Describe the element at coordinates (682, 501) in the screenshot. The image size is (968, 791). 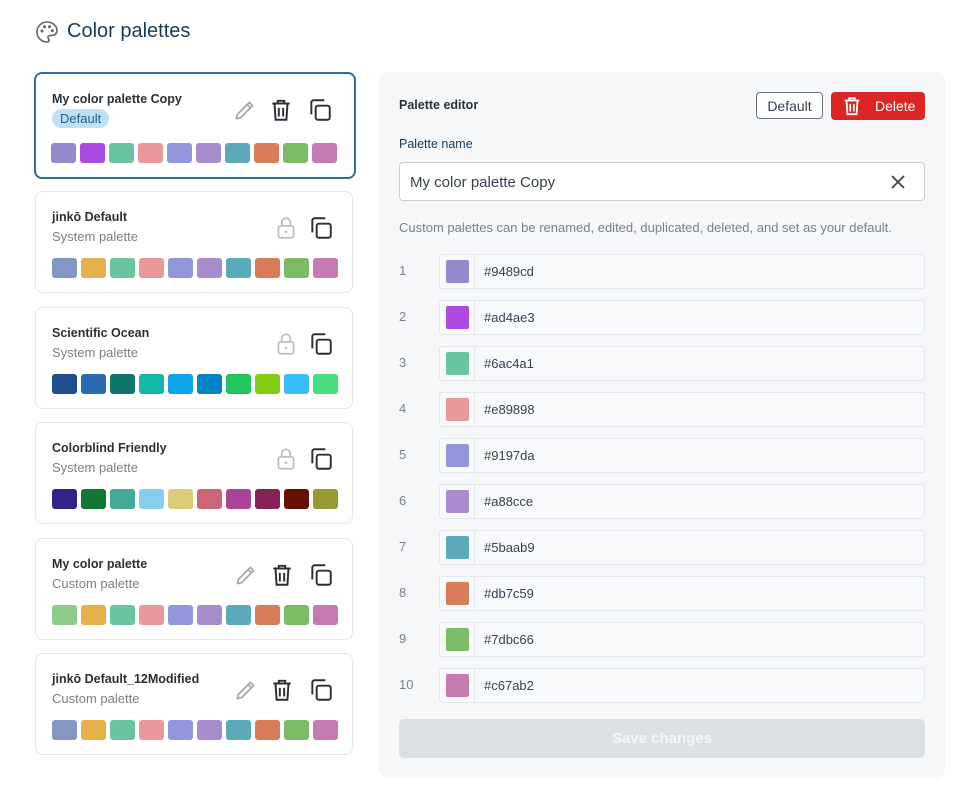
I see `color-input: #a88cce` at that location.